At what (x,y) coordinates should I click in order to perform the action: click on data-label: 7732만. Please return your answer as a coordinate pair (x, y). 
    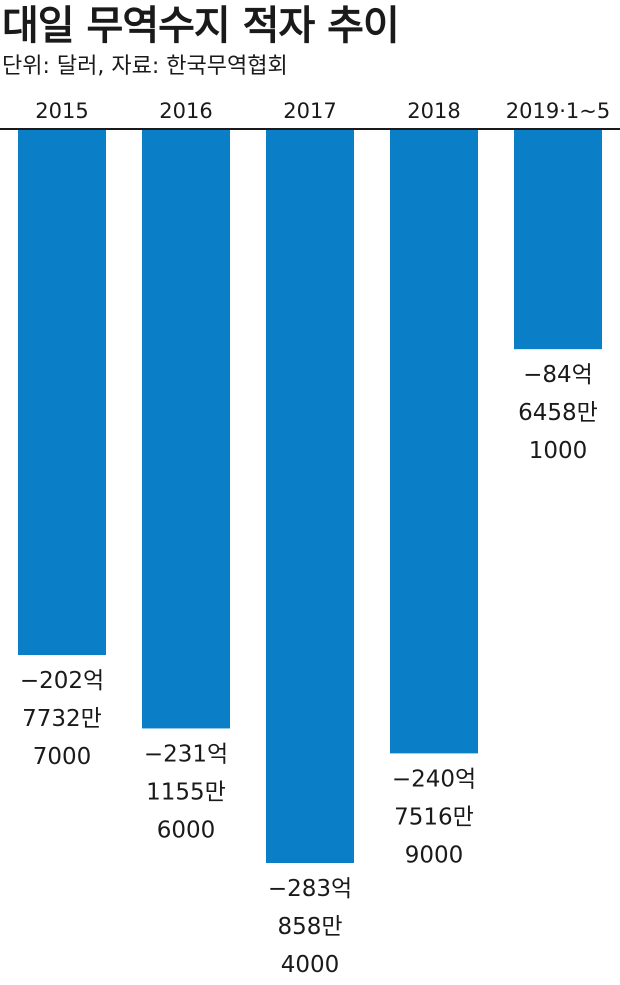
    Looking at the image, I should click on (62, 719).